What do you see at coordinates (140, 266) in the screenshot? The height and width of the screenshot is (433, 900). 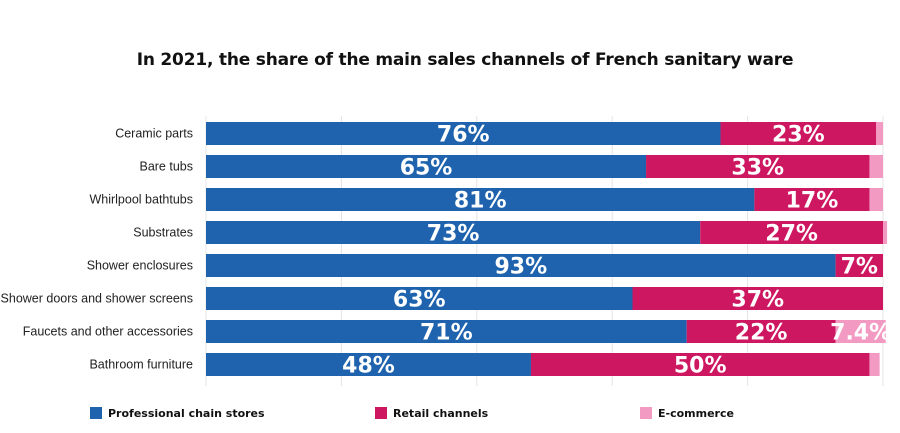 I see `category-label: Shower enclosures` at bounding box center [140, 266].